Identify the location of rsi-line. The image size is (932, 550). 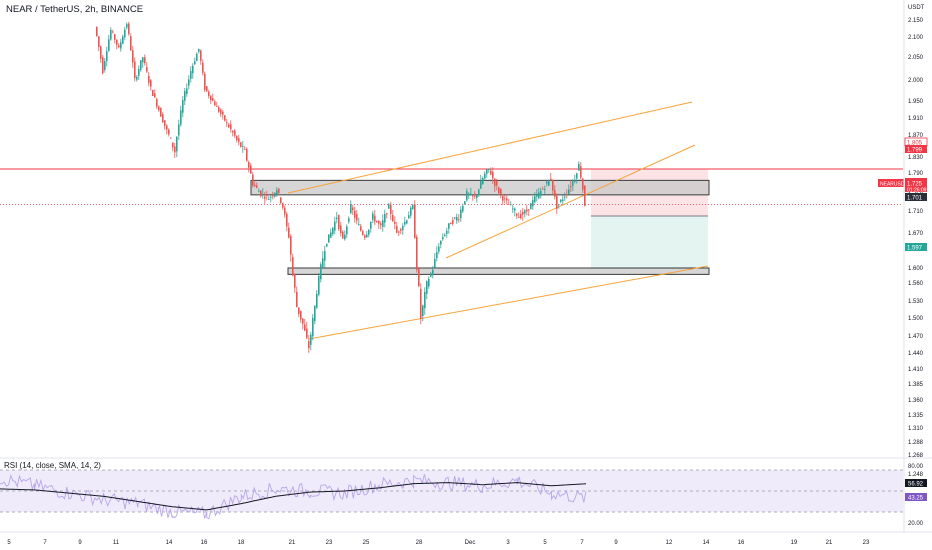
(293, 497).